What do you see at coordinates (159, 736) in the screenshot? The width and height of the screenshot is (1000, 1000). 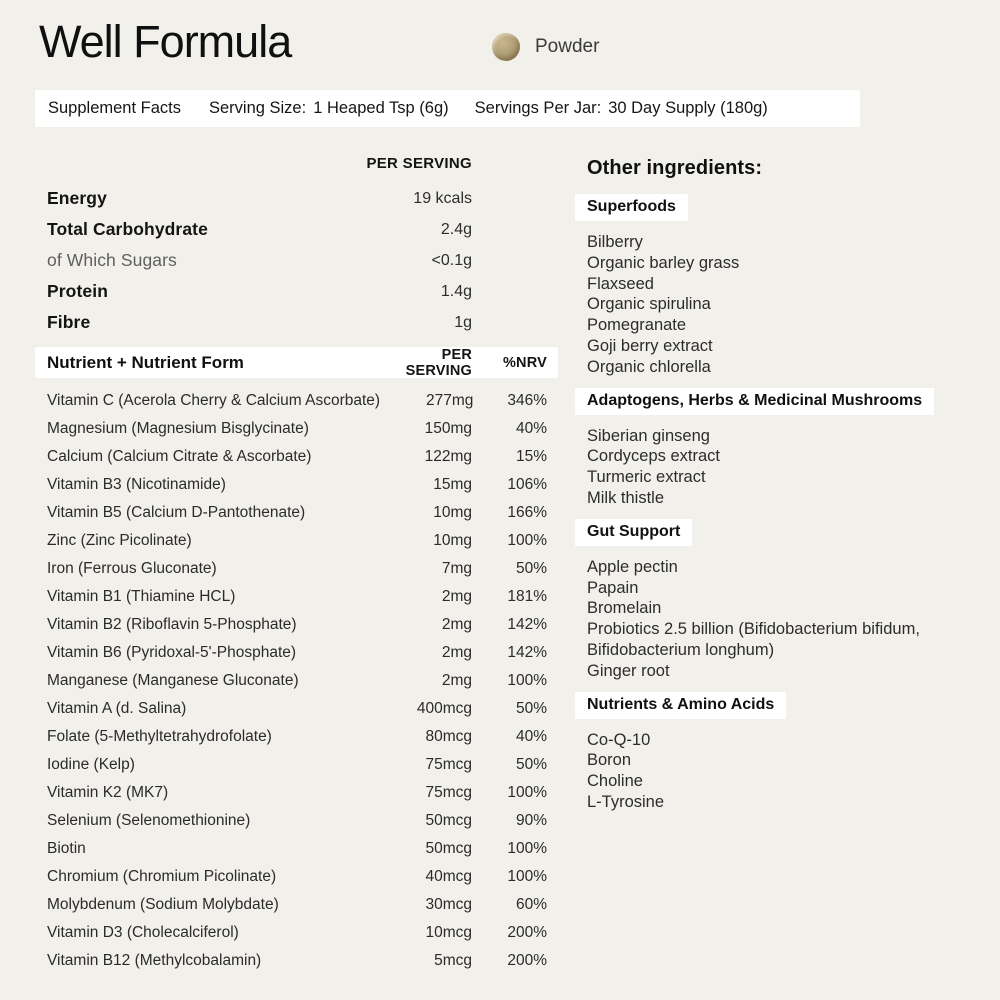 I see `nutrient-name: Folate (5-Methyltetrahydrofolate)` at bounding box center [159, 736].